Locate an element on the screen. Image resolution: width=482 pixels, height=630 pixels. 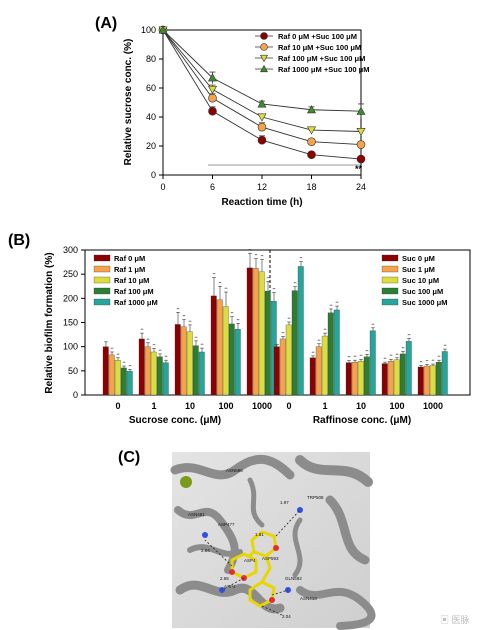
x-axis-a: 0 6 12 18 24 is located at coordinates (263, 183).